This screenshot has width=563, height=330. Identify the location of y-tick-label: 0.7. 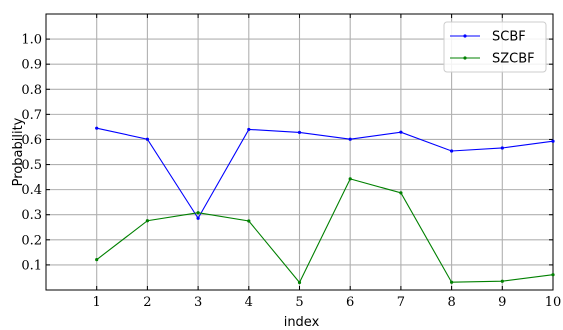
(31, 115).